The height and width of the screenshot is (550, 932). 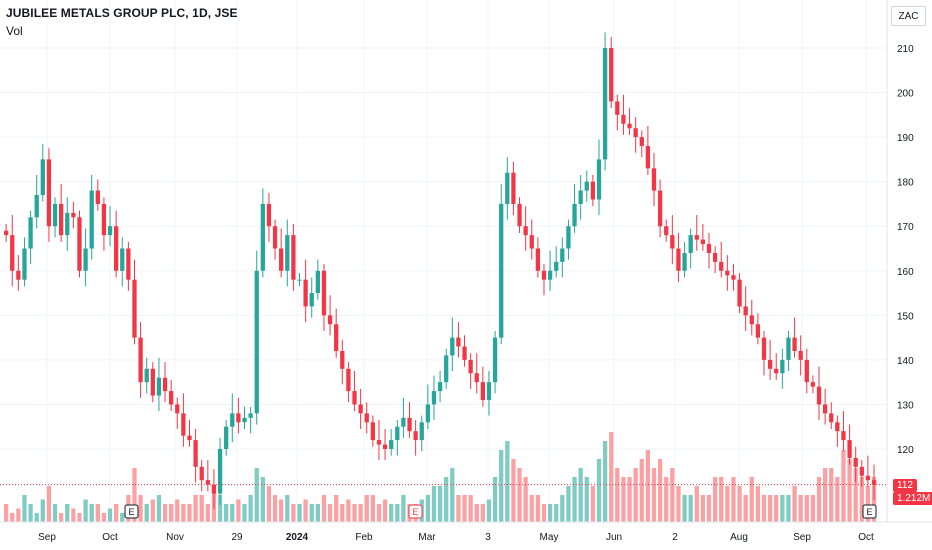 What do you see at coordinates (549, 537) in the screenshot?
I see `x-tick-label: May` at bounding box center [549, 537].